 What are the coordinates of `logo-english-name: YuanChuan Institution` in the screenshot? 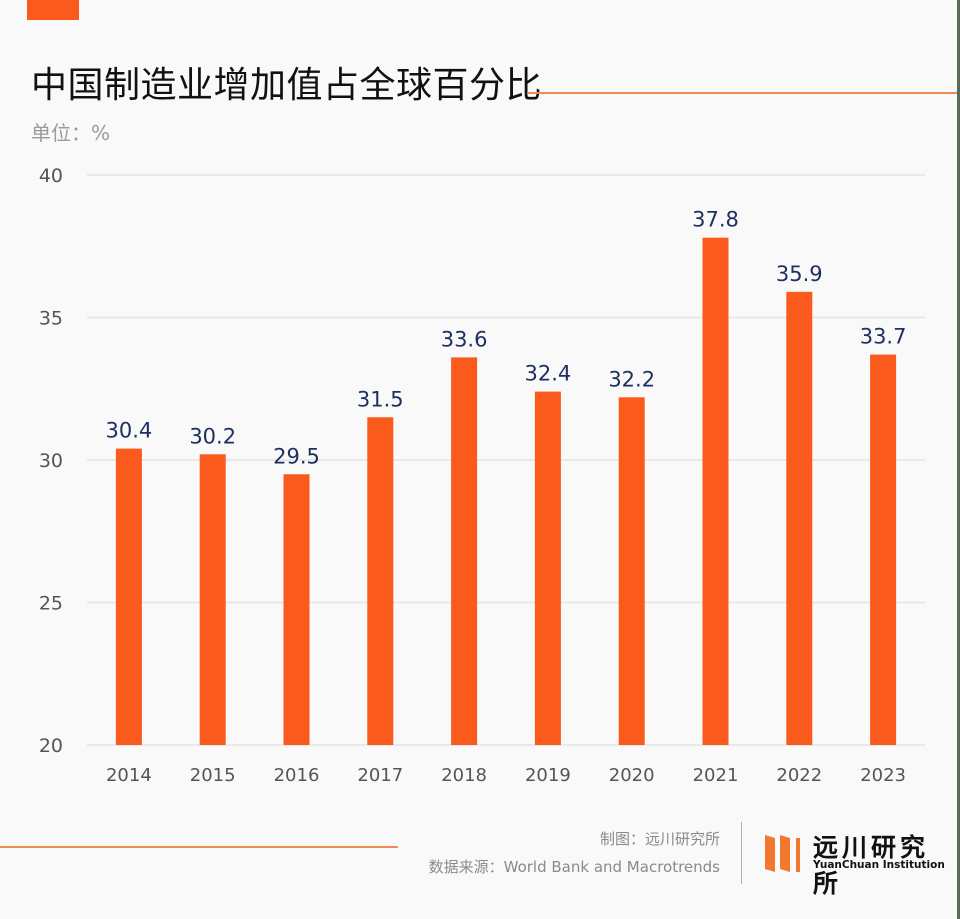 It's located at (879, 865).